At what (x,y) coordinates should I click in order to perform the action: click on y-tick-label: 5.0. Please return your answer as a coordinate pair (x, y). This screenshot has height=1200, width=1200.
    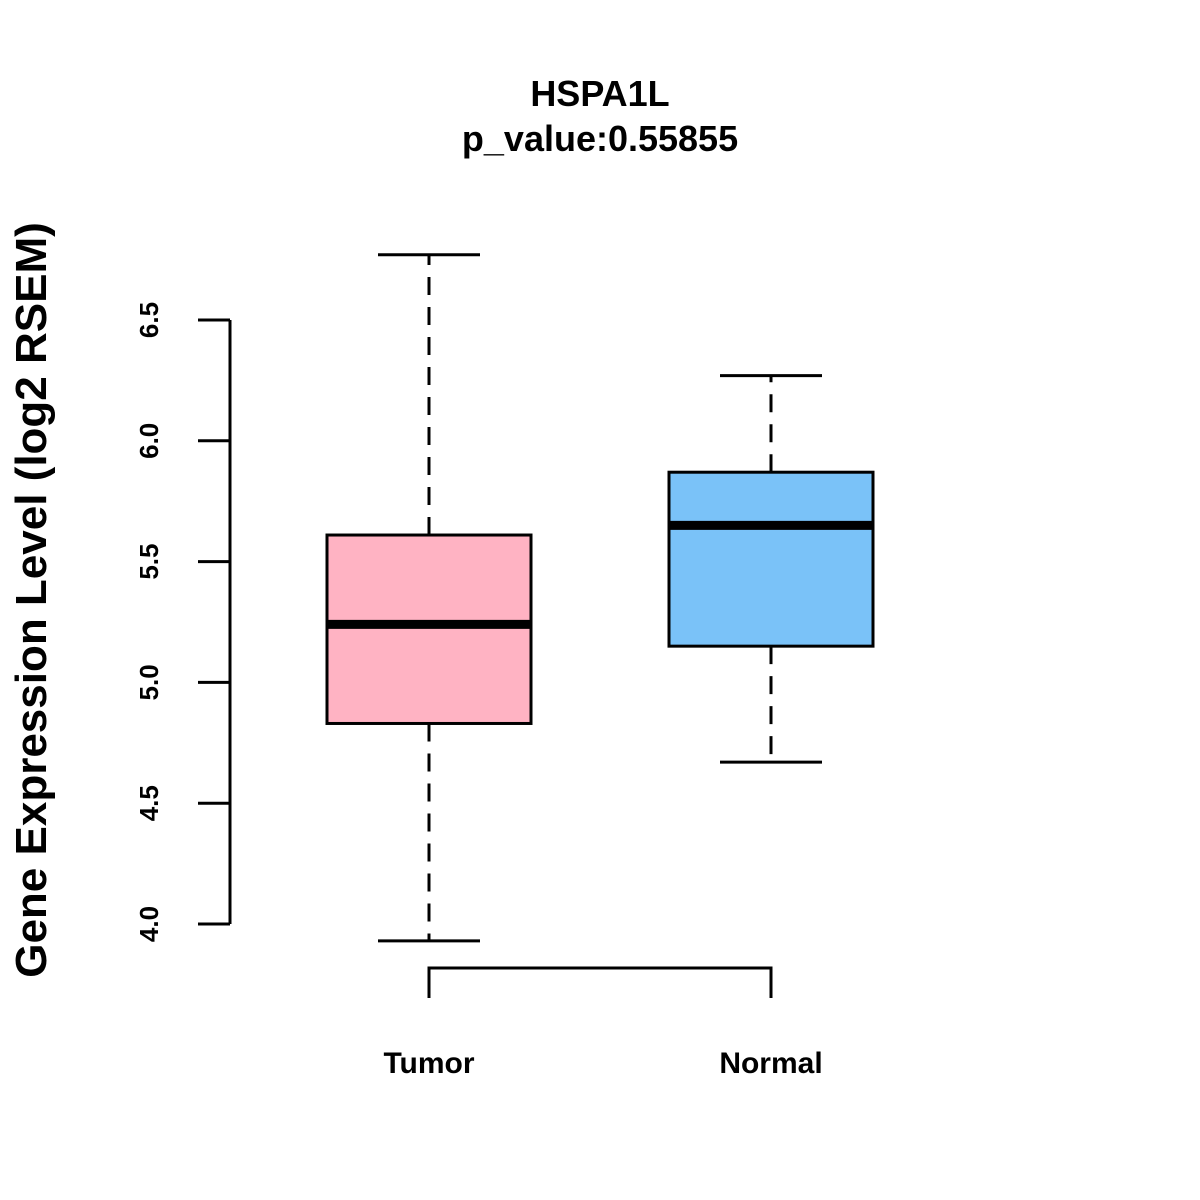
    Looking at the image, I should click on (149, 682).